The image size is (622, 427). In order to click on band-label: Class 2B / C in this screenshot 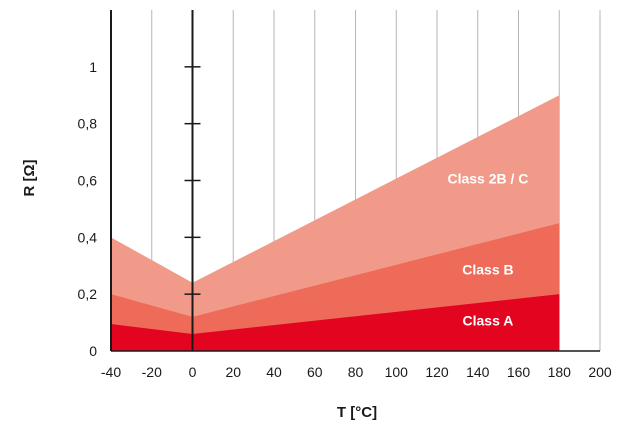, I will do `click(487, 178)`.